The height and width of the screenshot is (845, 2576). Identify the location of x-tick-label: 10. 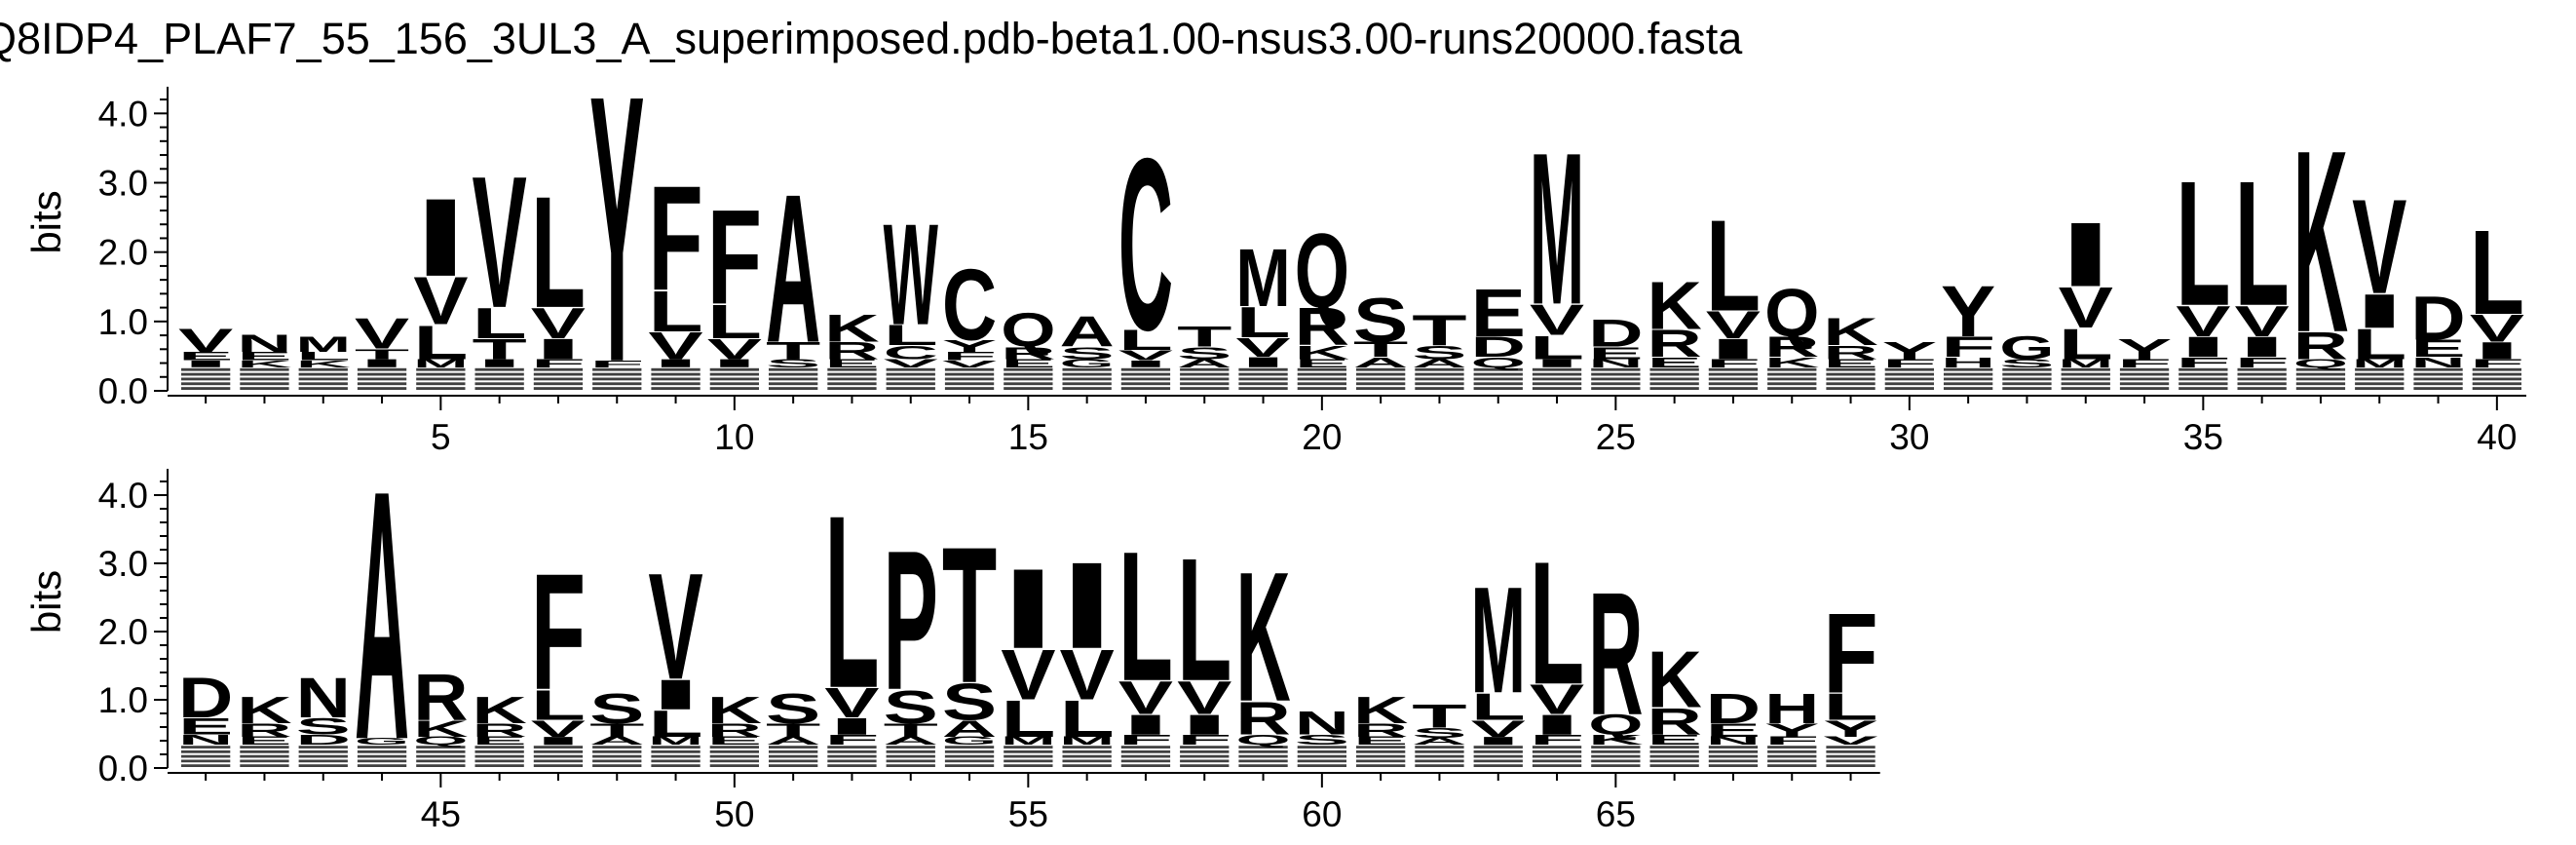
(734, 437).